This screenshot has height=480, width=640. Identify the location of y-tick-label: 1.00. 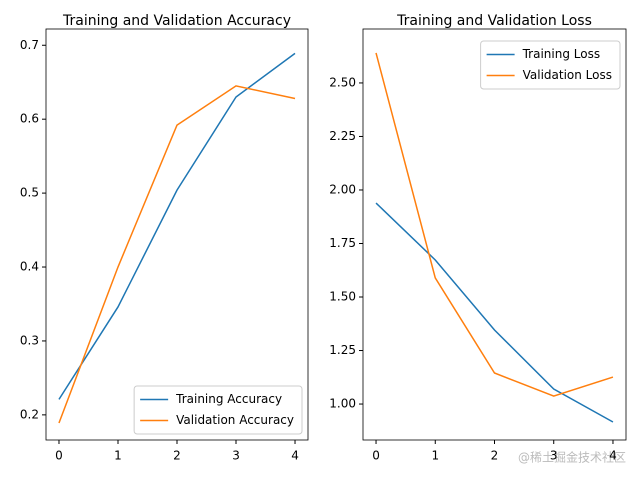
(342, 404).